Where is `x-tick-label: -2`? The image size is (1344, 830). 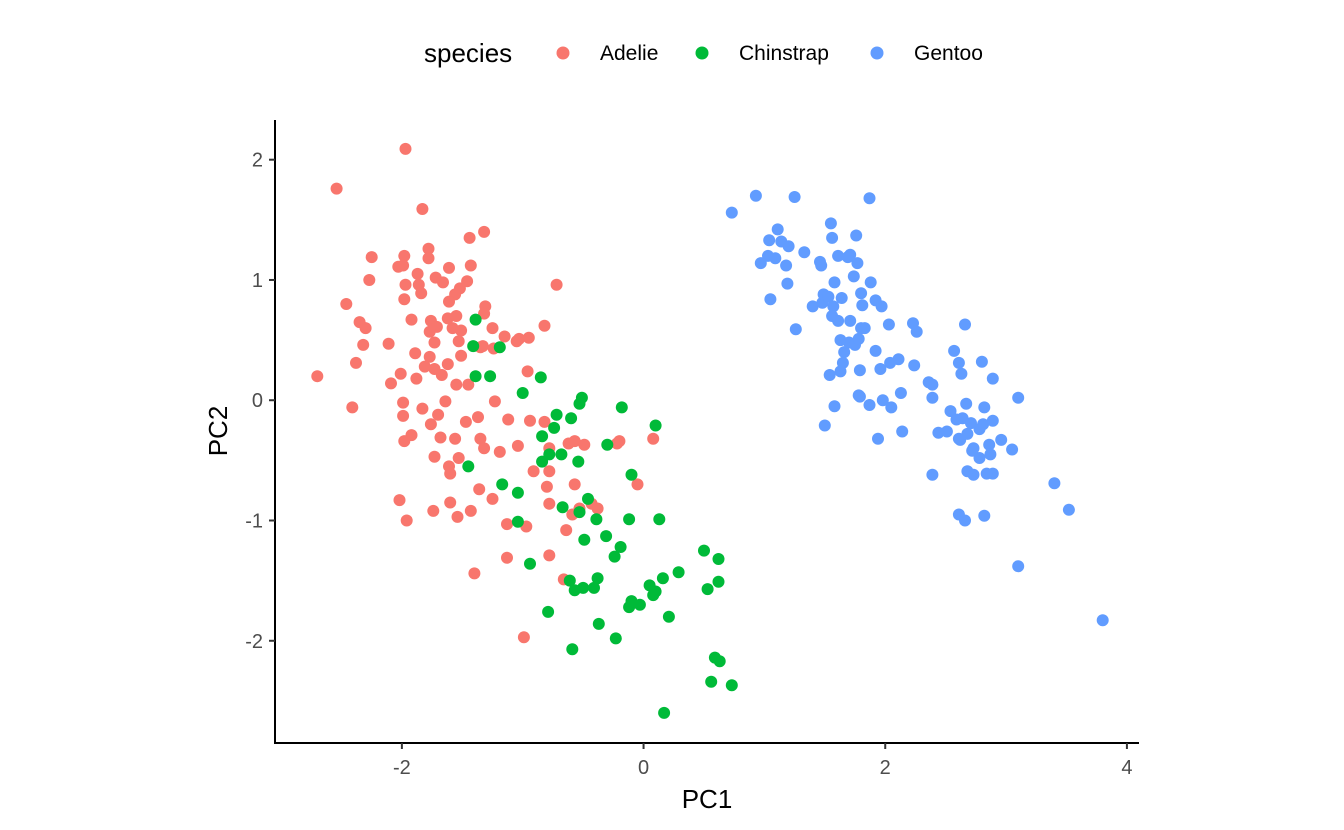 x-tick-label: -2 is located at coordinates (402, 768).